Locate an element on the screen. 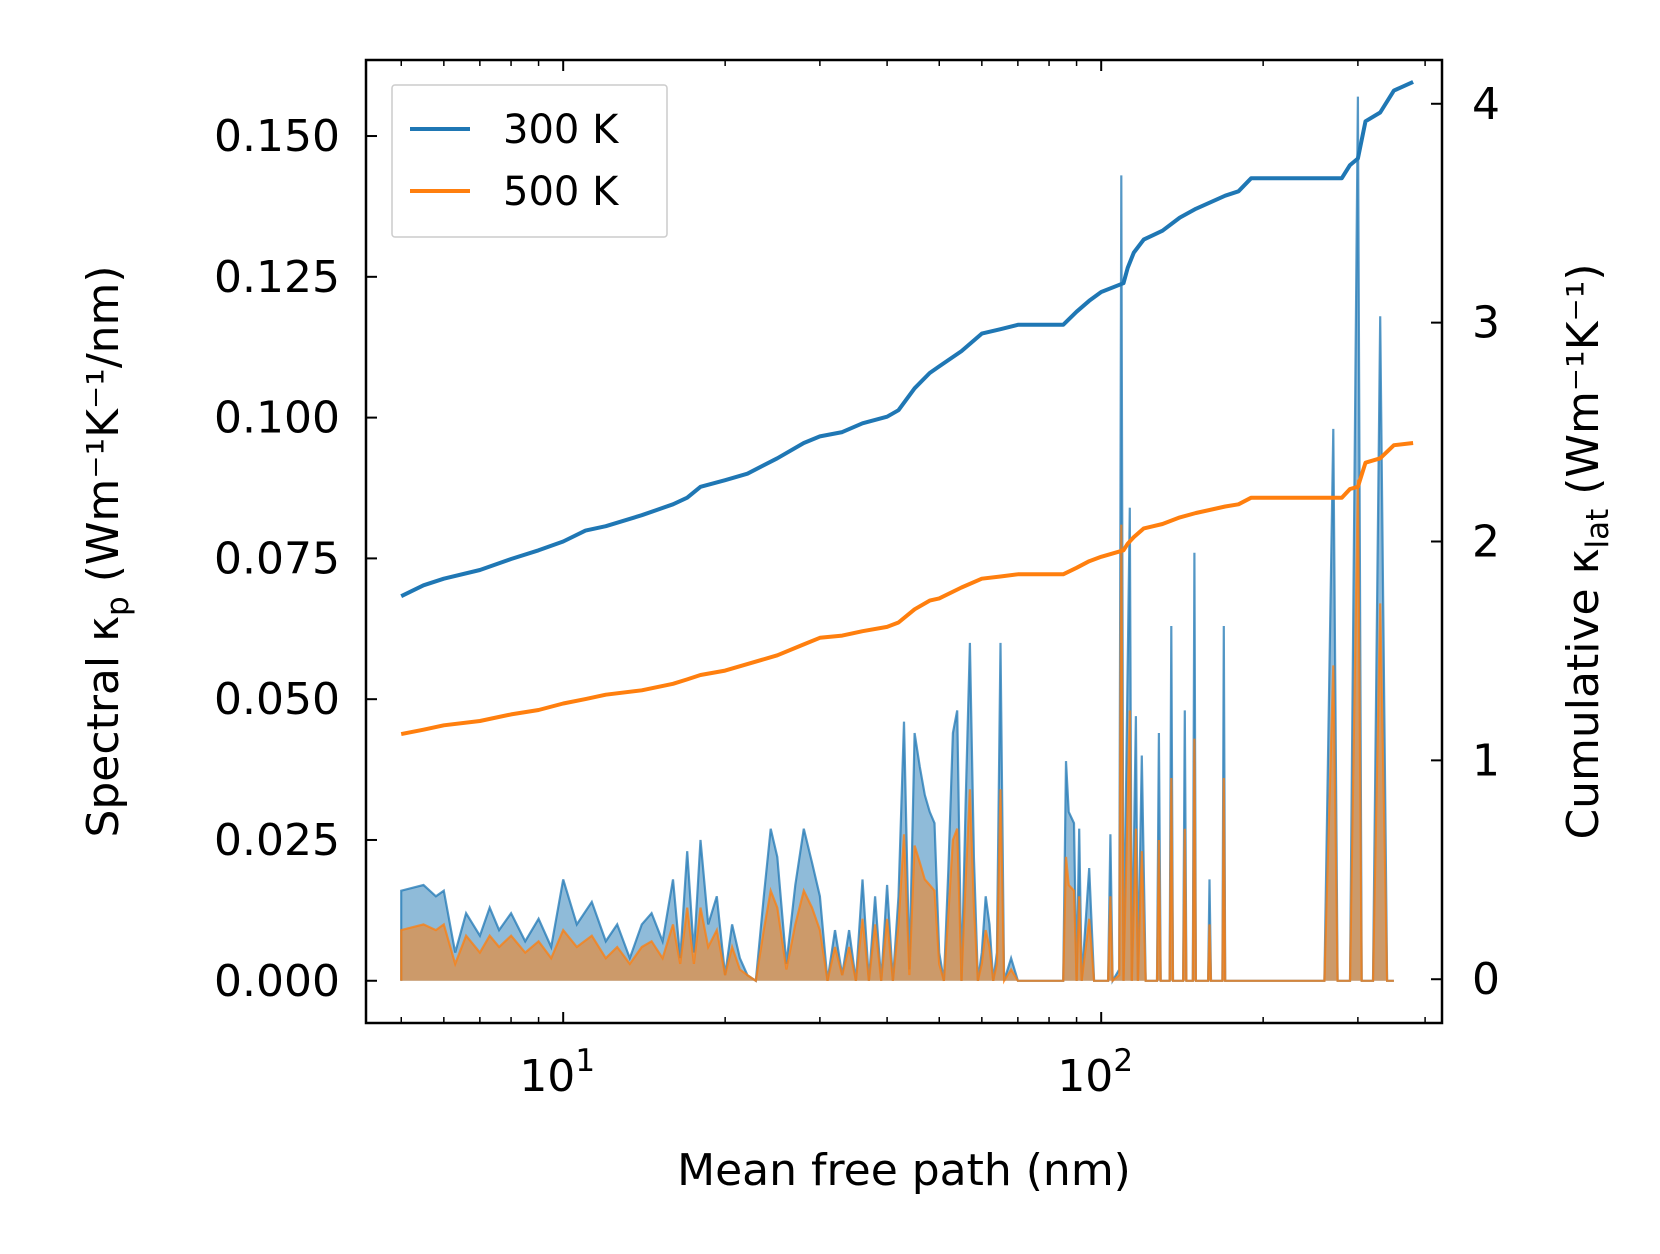 The height and width of the screenshot is (1254, 1660). y-right-tick-label: 3 is located at coordinates (1486, 323).